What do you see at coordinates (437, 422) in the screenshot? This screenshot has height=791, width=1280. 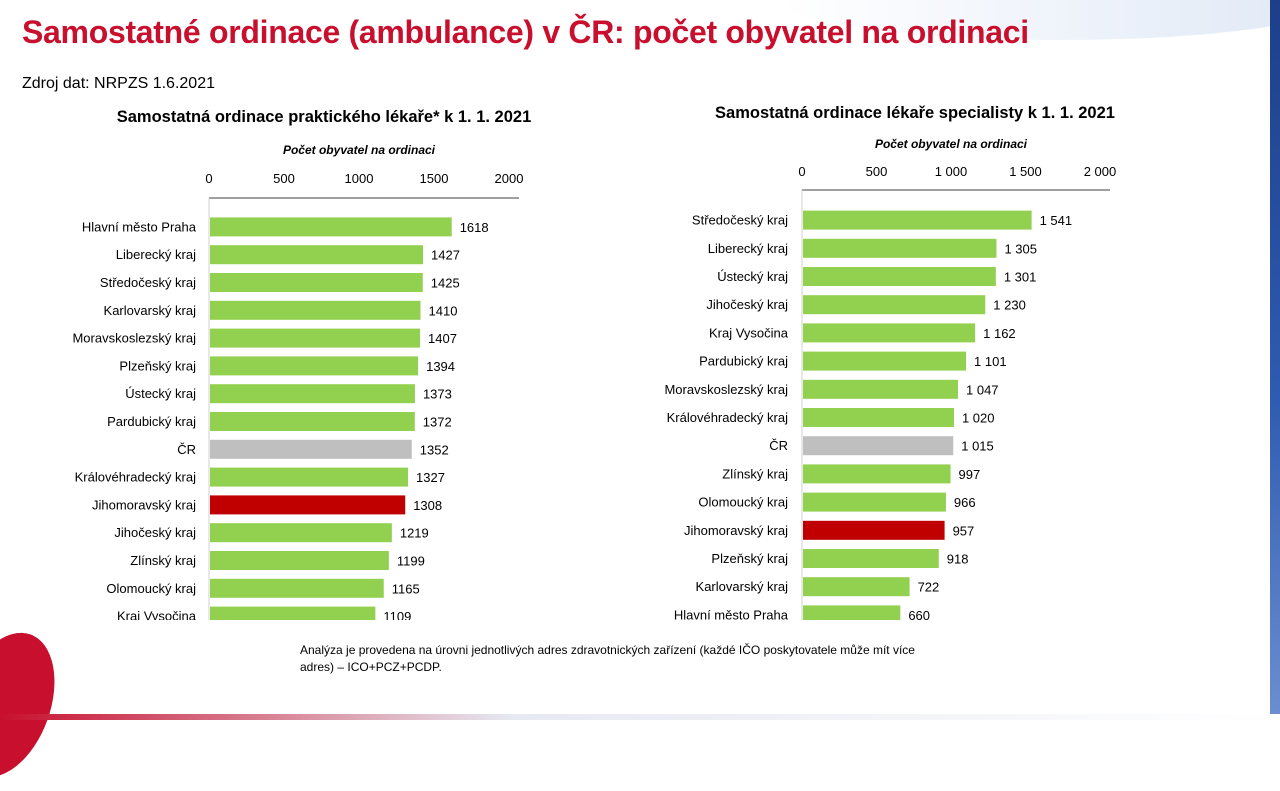 I see `data-label: 1372` at bounding box center [437, 422].